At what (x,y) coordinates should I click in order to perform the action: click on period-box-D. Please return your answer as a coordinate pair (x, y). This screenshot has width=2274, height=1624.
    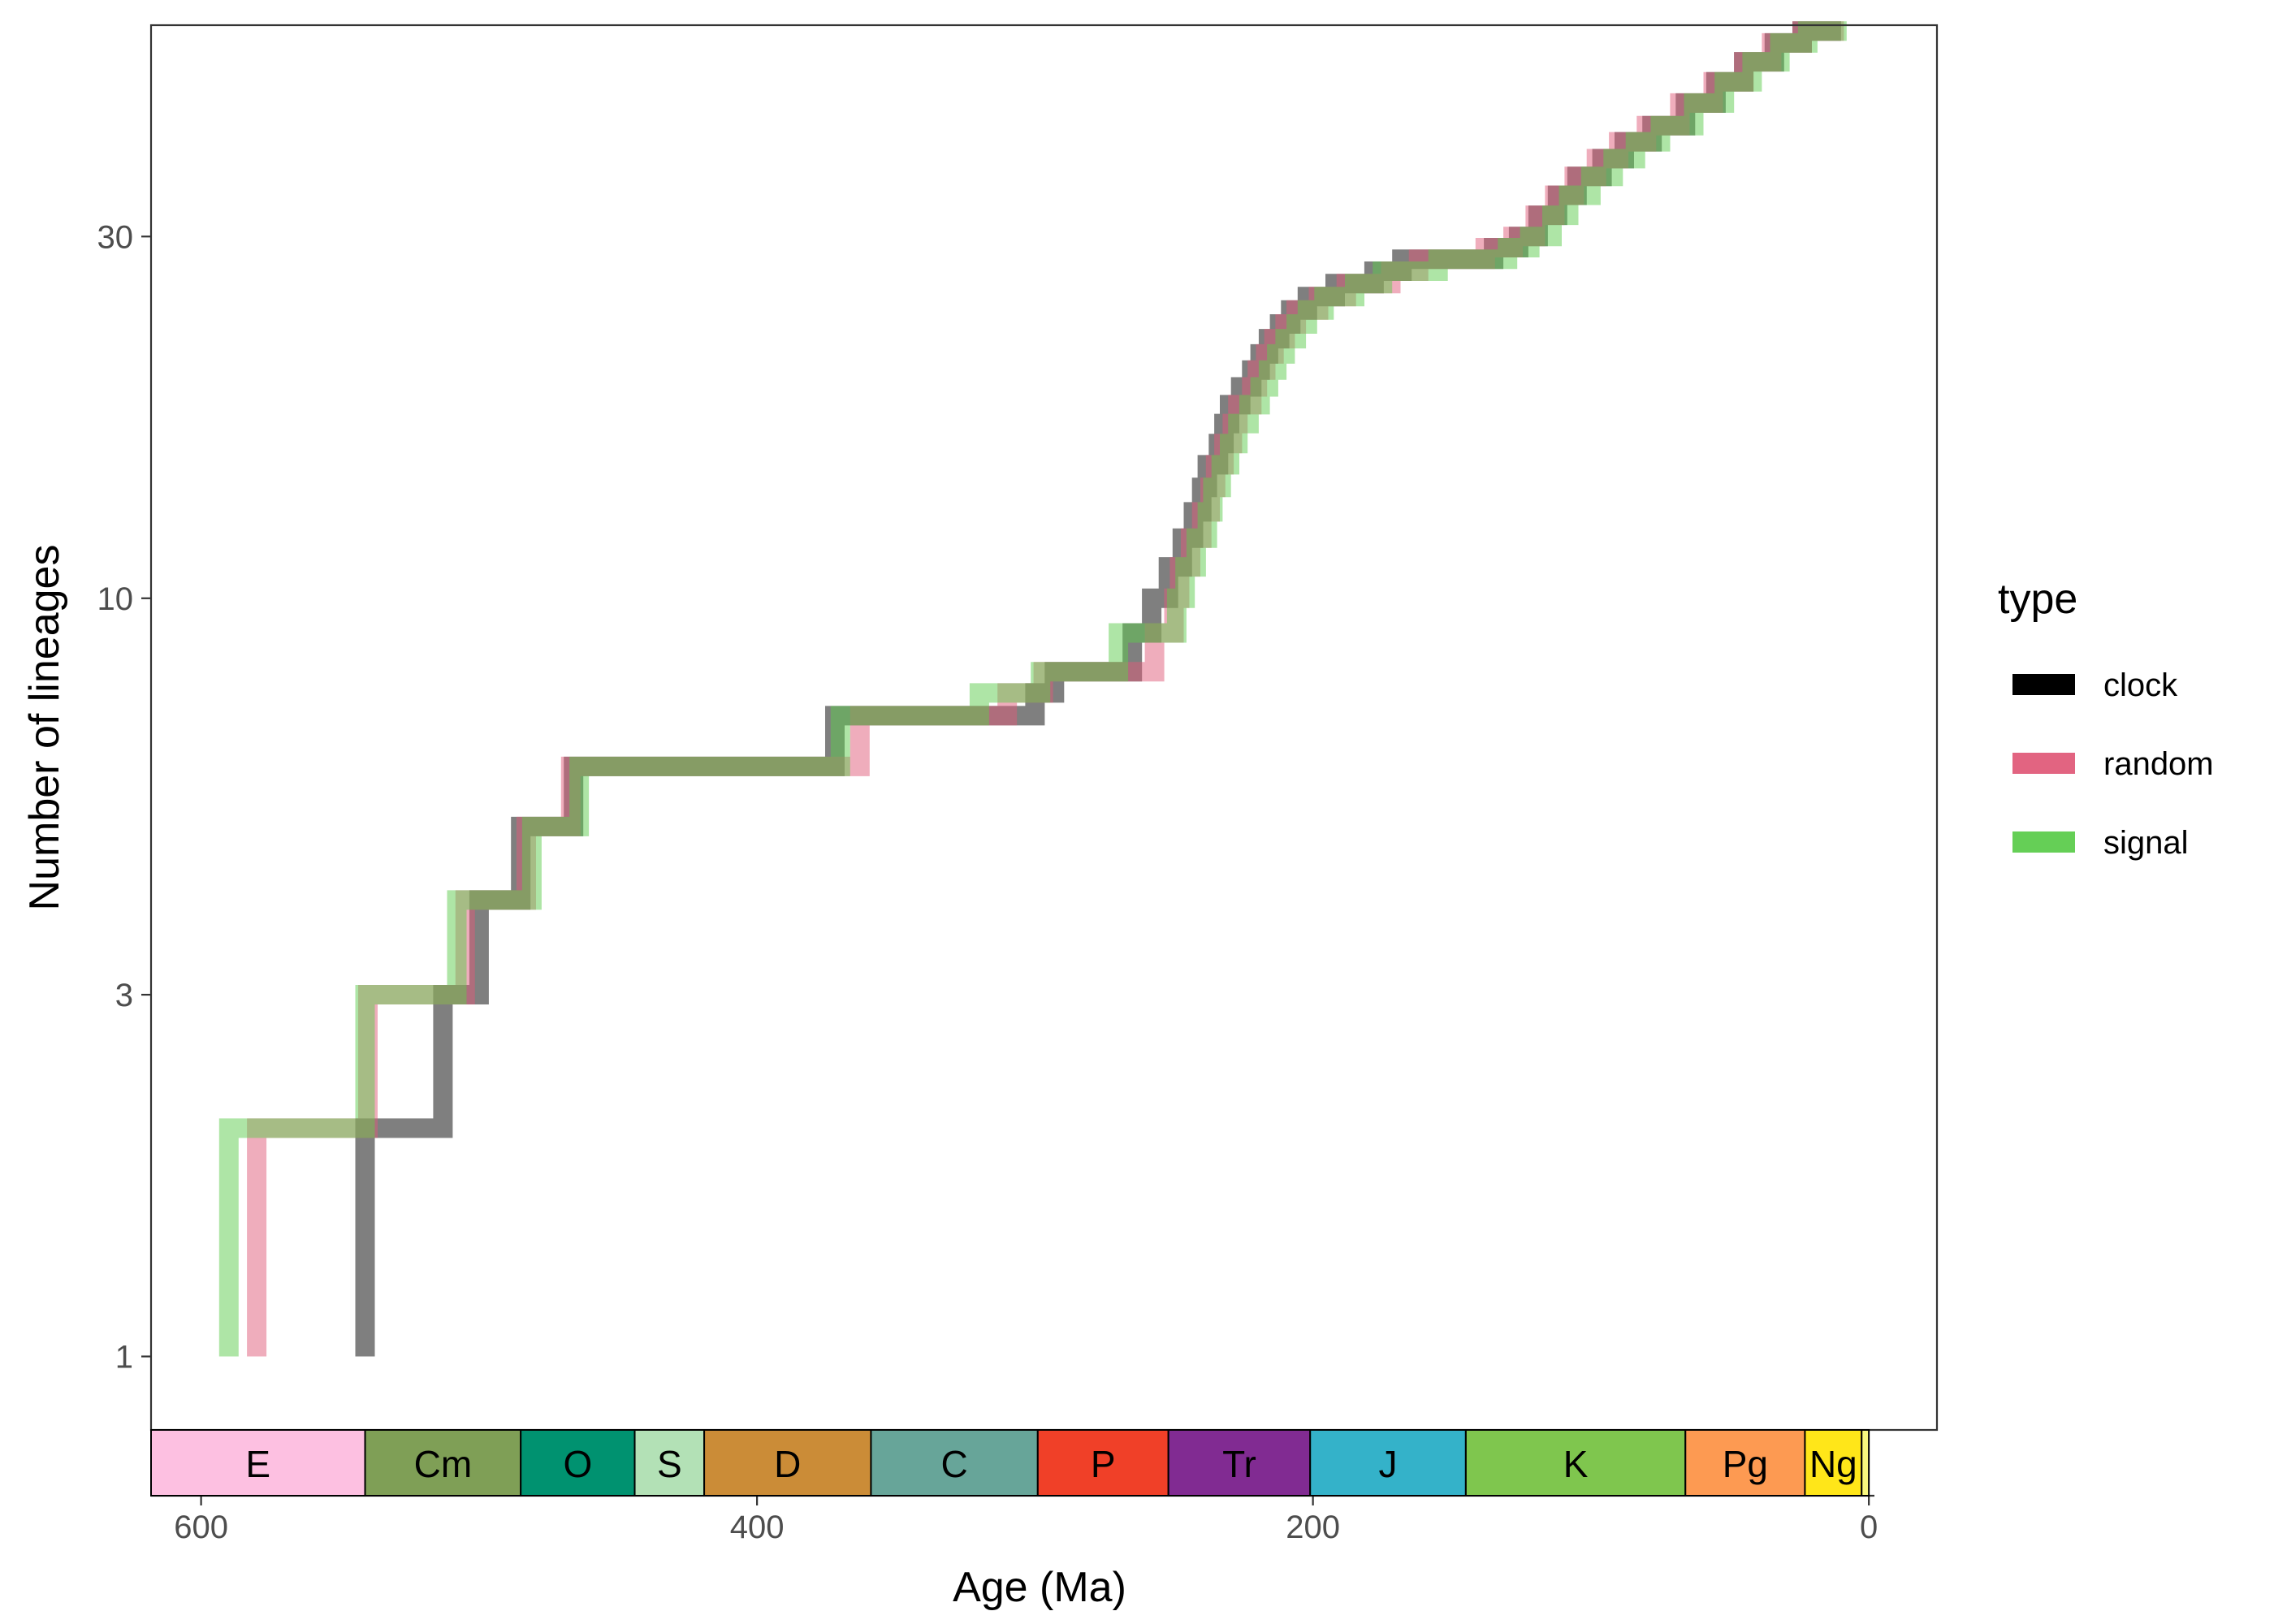
    Looking at the image, I should click on (788, 1463).